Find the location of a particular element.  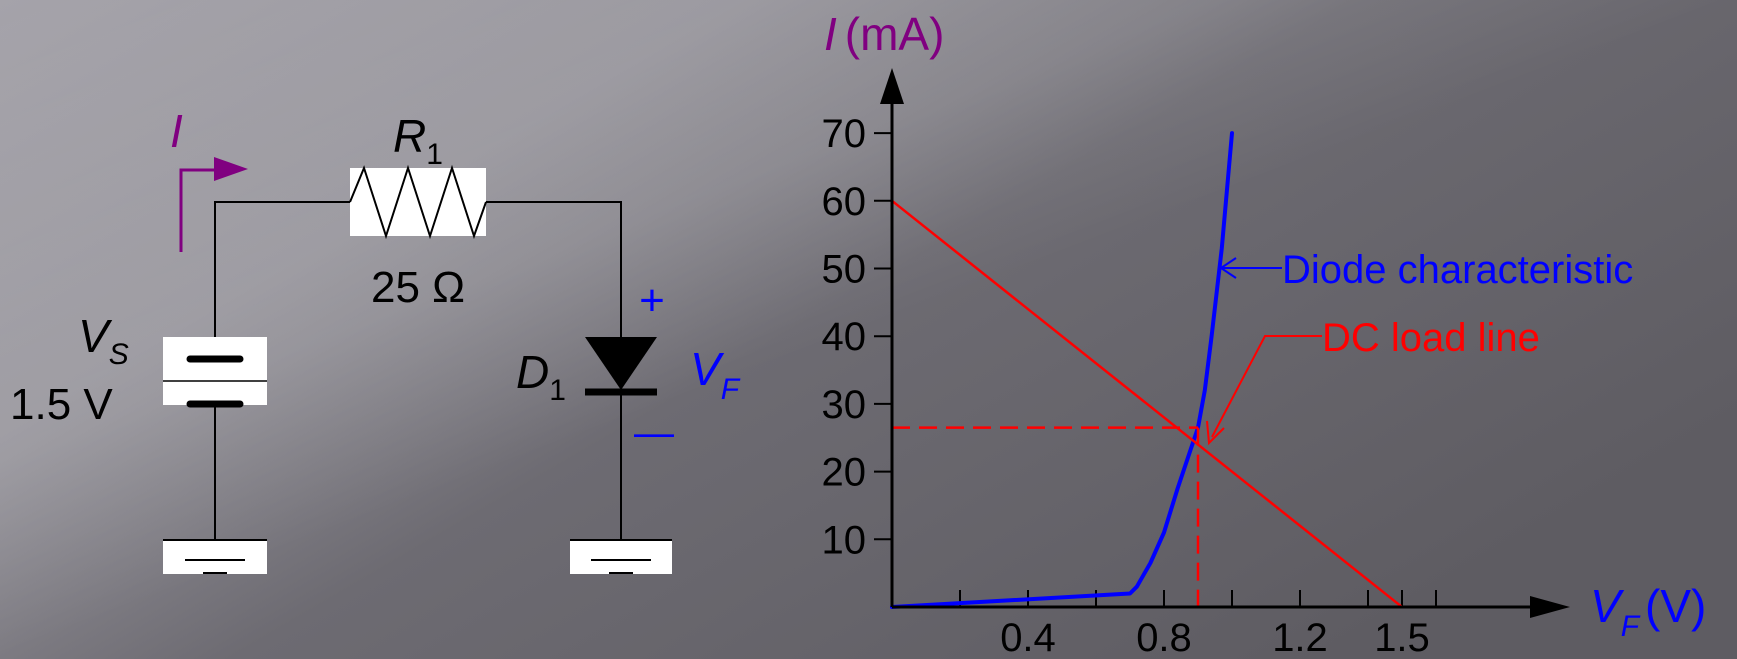

diode-characteristic-curve is located at coordinates (1062, 370).